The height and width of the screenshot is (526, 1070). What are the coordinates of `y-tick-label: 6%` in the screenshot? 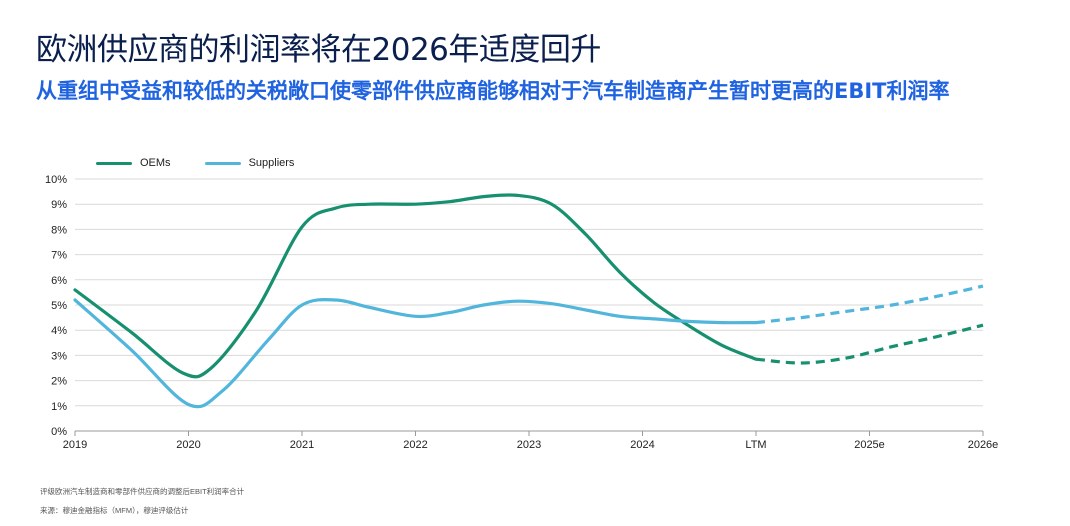 It's located at (59, 281).